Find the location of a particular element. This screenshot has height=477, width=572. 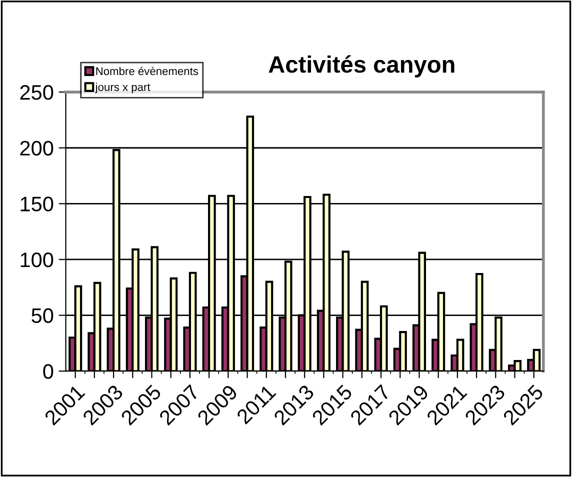

y-tick-label: 0 is located at coordinates (48, 371).